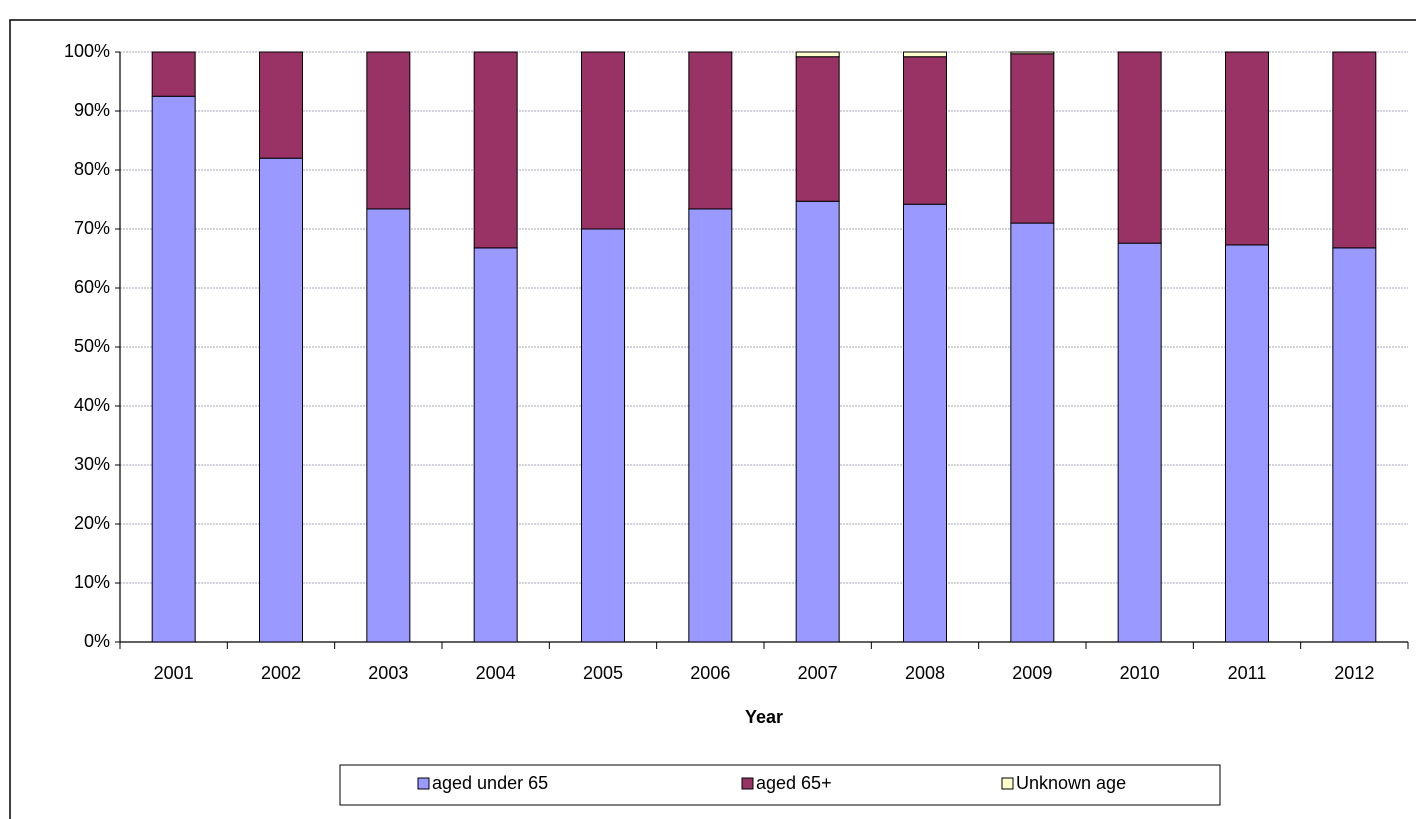 The image size is (1416, 819). I want to click on legend-label: aged 65+, so click(794, 783).